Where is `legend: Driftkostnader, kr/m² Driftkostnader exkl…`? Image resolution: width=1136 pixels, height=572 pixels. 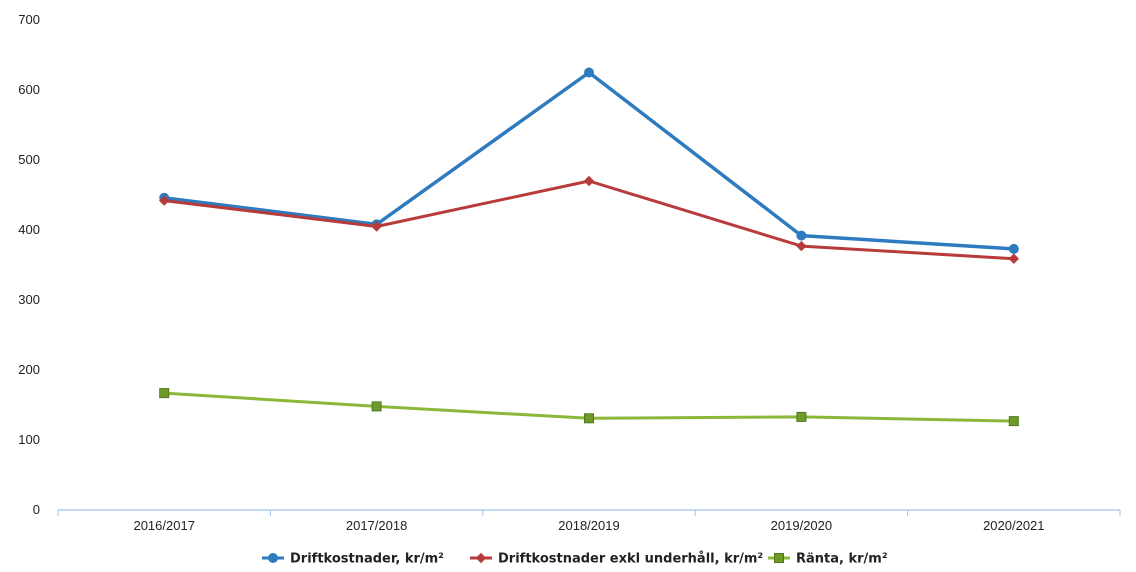 legend: Driftkostnader, kr/m² Driftkostnader exkl… is located at coordinates (575, 559).